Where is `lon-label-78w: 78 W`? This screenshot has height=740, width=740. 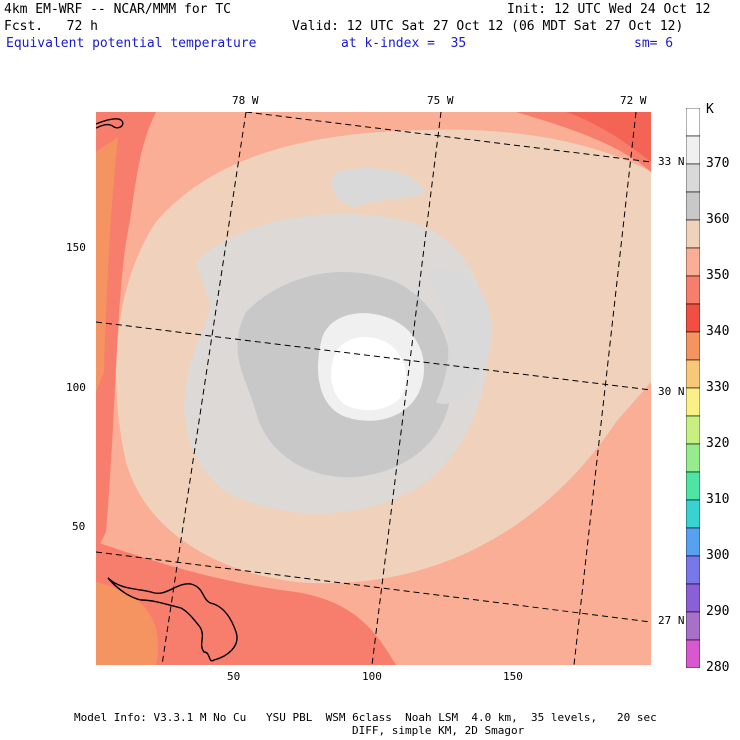 lon-label-78w: 78 W is located at coordinates (245, 100).